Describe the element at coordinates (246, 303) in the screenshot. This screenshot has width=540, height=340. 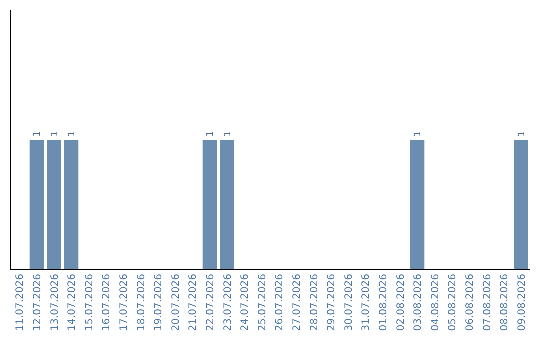
I see `x-tick-label: 24.07.2026` at that location.